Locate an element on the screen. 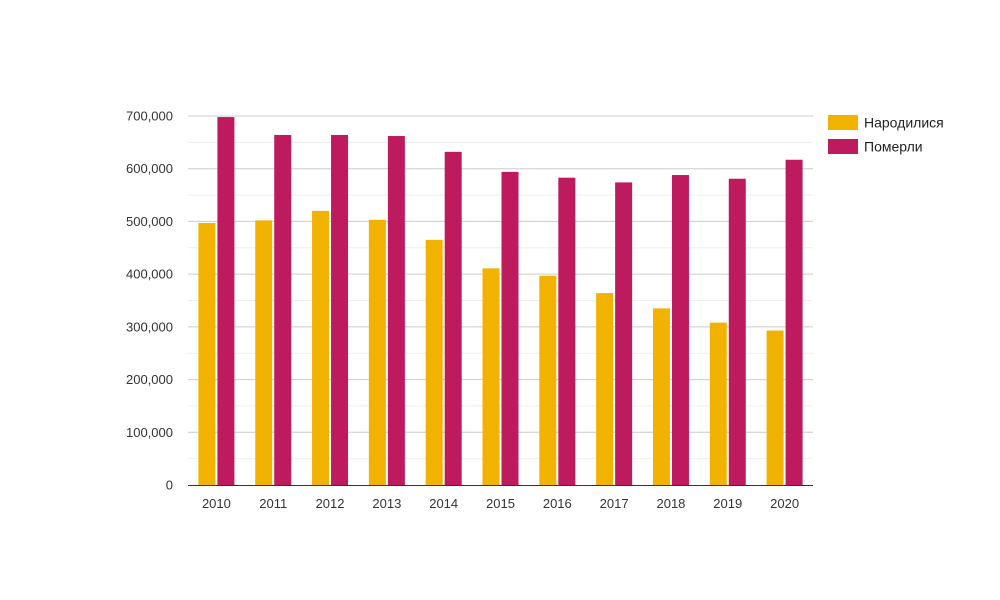  x-tick-label: 2019 is located at coordinates (727, 503).